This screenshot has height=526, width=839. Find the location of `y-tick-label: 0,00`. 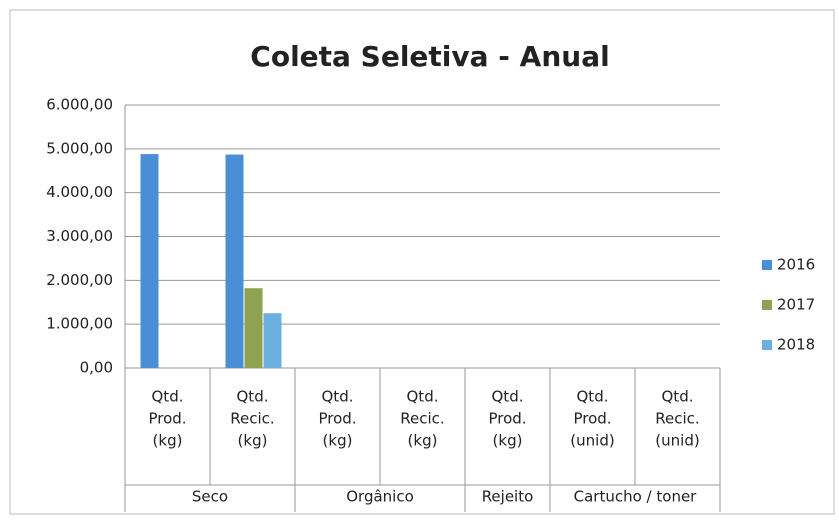

y-tick-label: 0,00 is located at coordinates (96, 368).